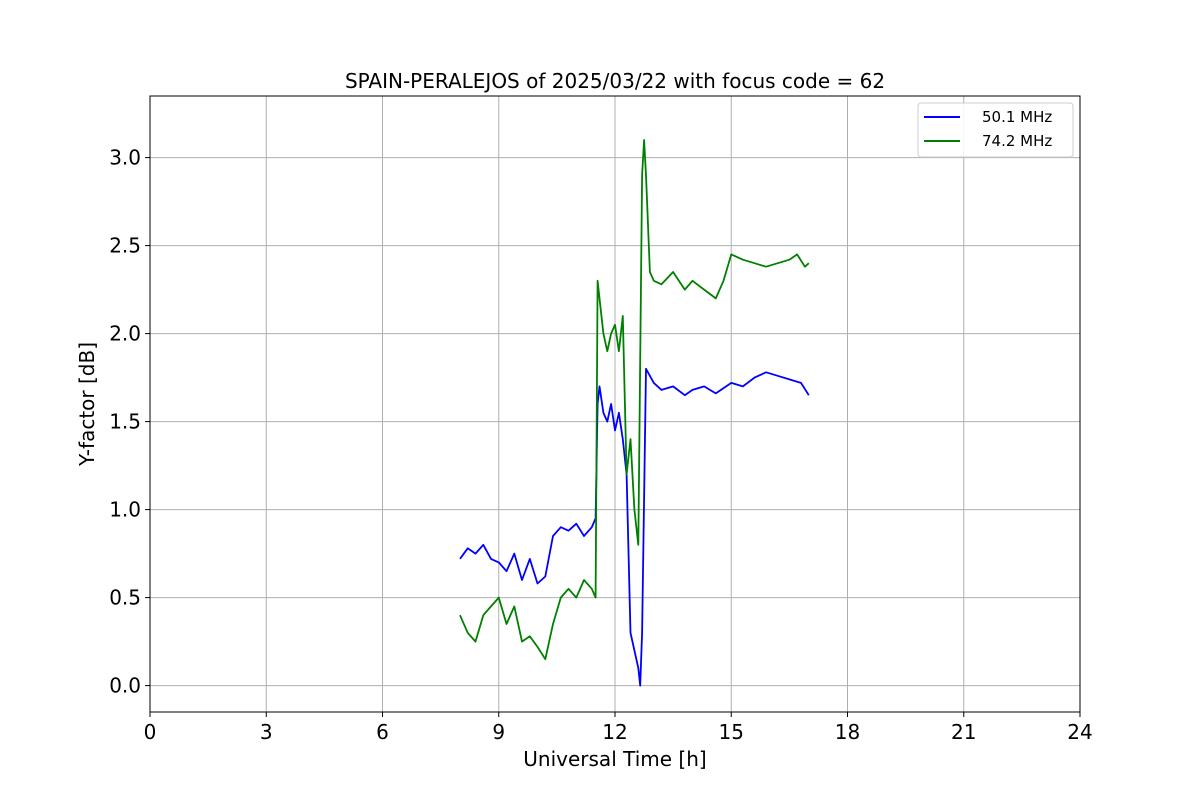  What do you see at coordinates (963, 732) in the screenshot?
I see `x-tick-label: 21` at bounding box center [963, 732].